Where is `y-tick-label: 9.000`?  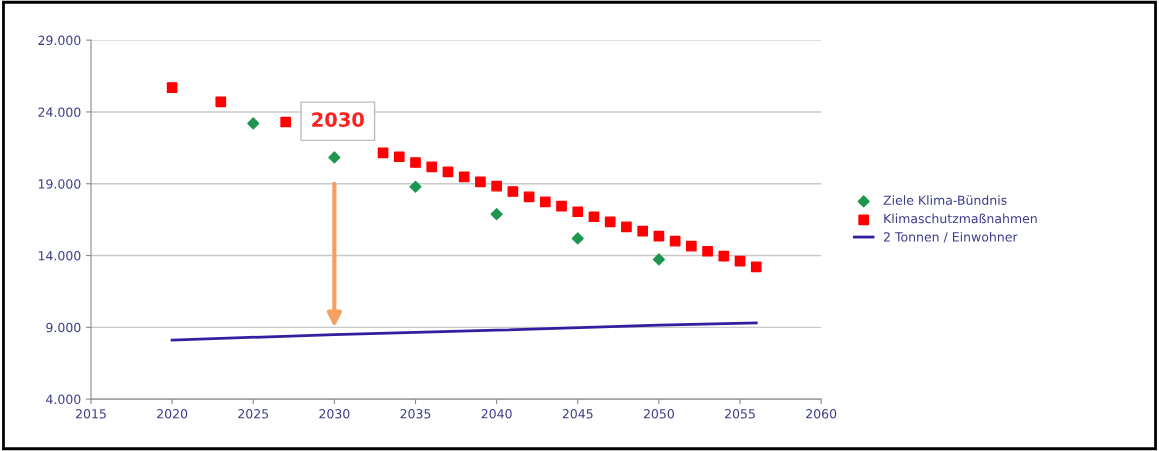 y-tick-label: 9.000 is located at coordinates (63, 327).